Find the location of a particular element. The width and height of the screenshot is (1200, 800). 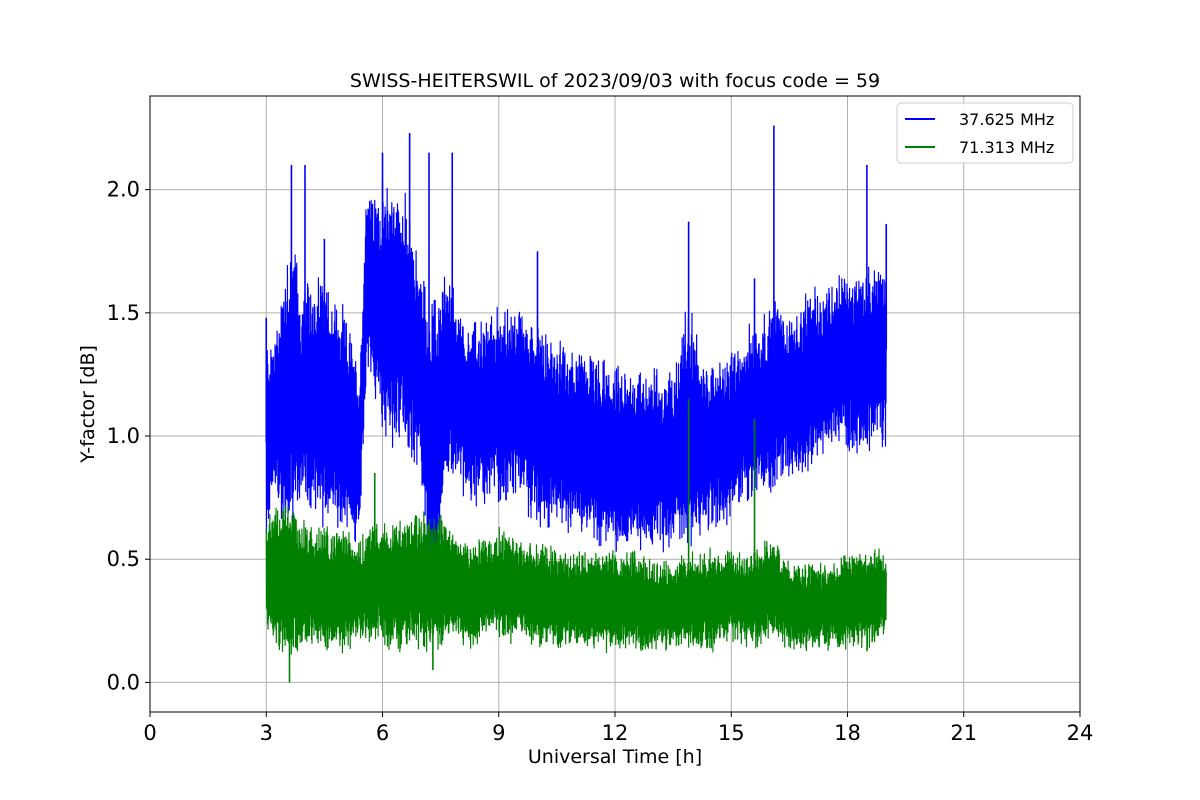

y-tick-label-1: 0.5 is located at coordinates (123, 559).